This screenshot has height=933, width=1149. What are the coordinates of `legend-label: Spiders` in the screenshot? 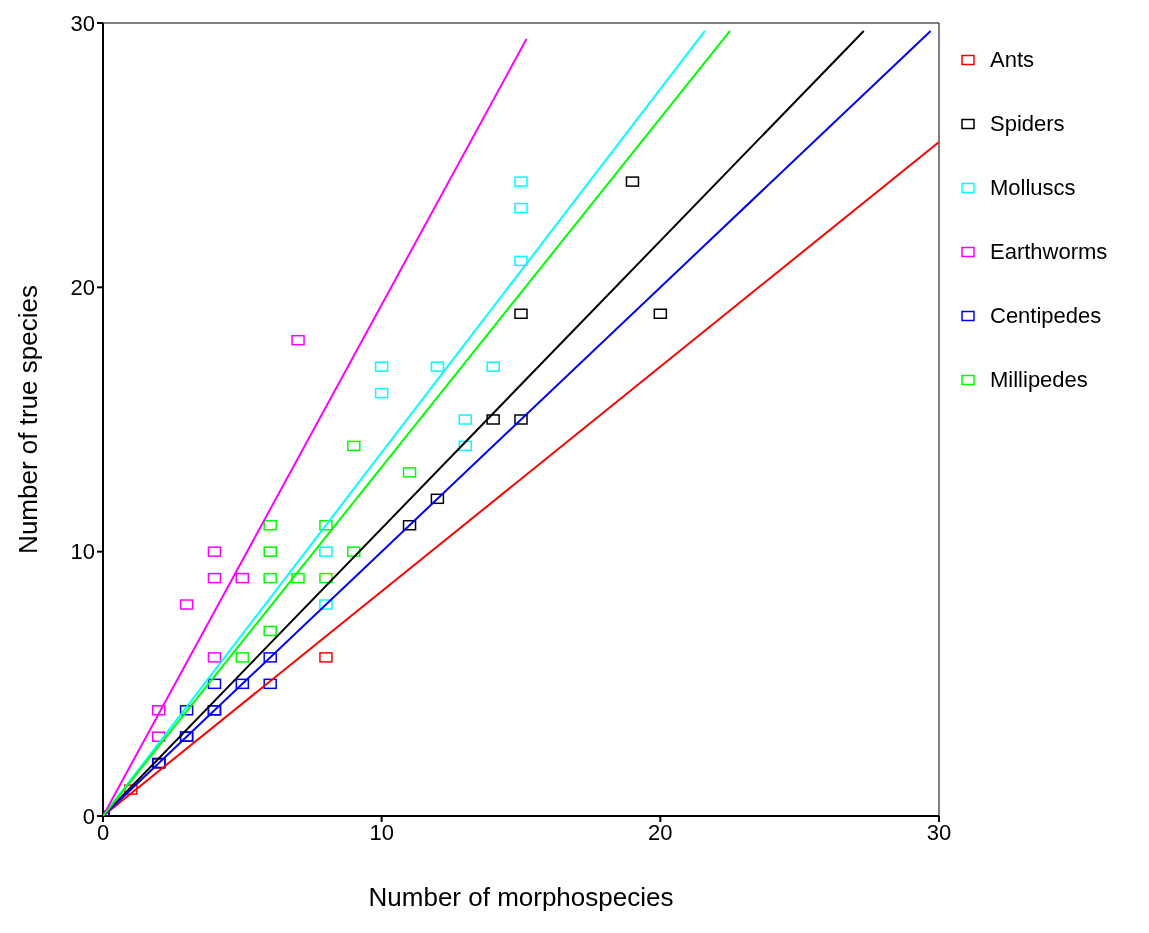 It's located at (1027, 124).